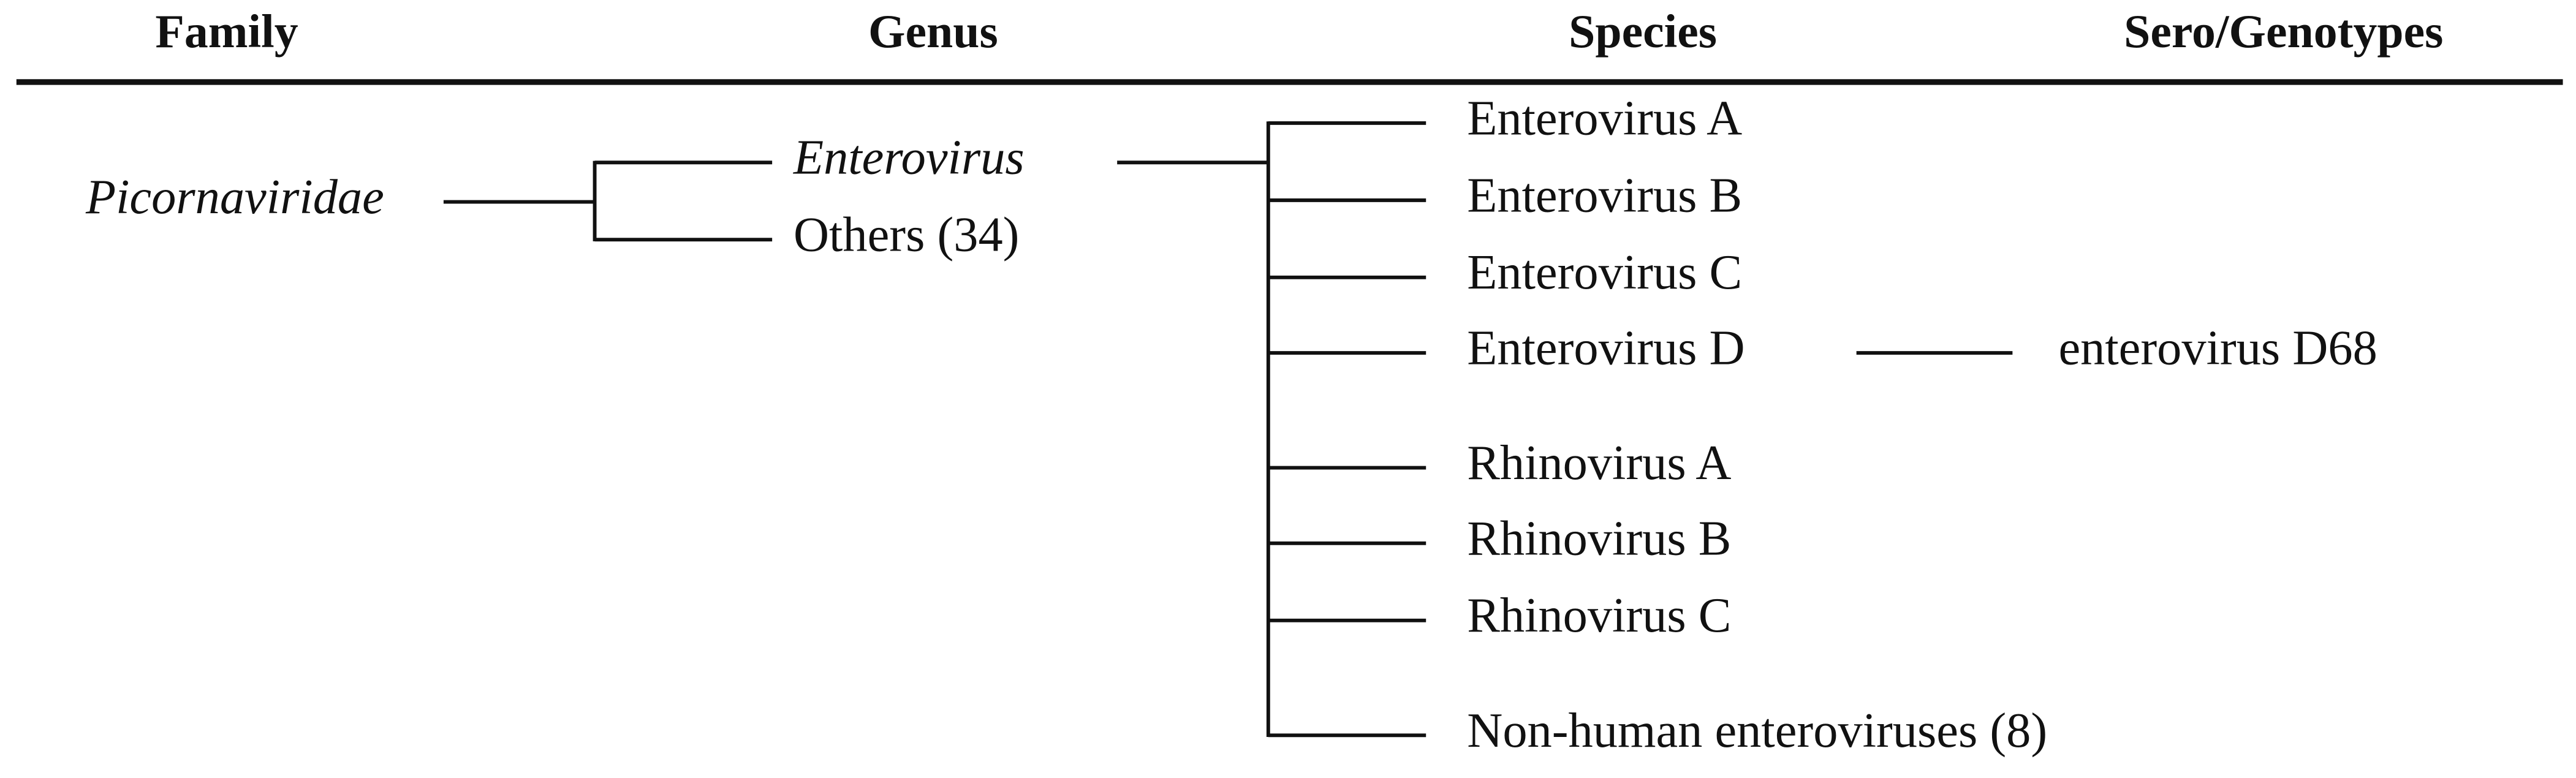 The image size is (2576, 778). I want to click on species-label: Enterovirus C, so click(1605, 272).